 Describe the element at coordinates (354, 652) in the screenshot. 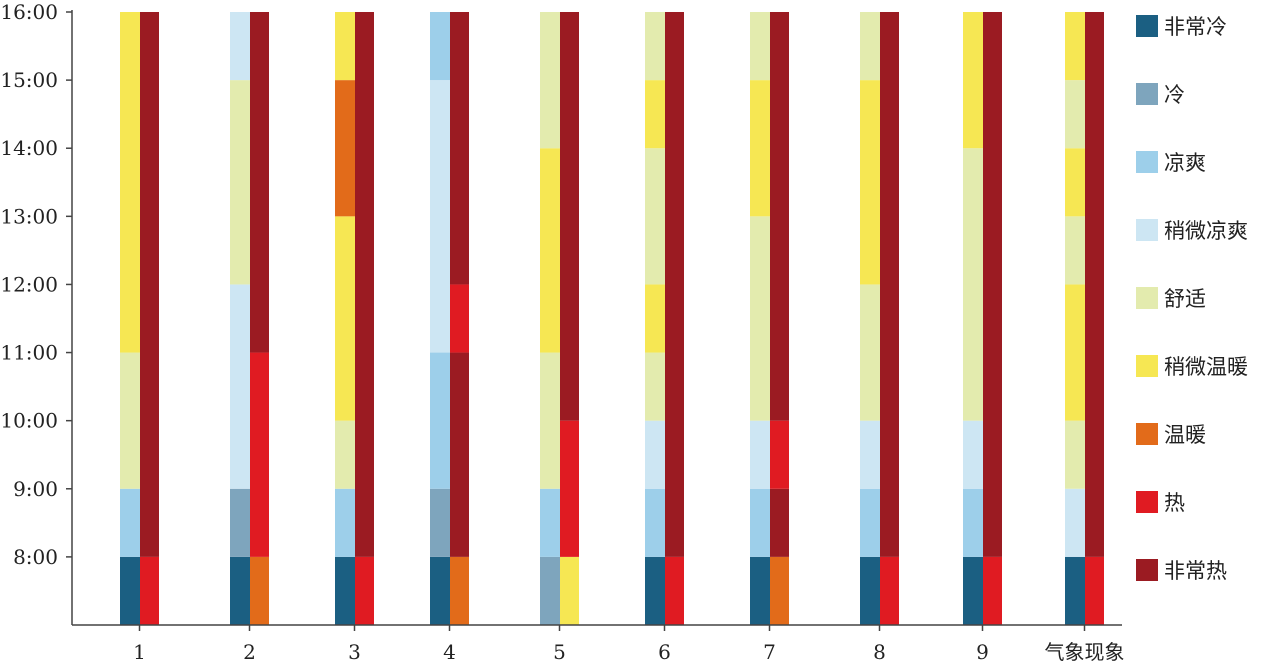

I see `x-tick-label: 3` at that location.